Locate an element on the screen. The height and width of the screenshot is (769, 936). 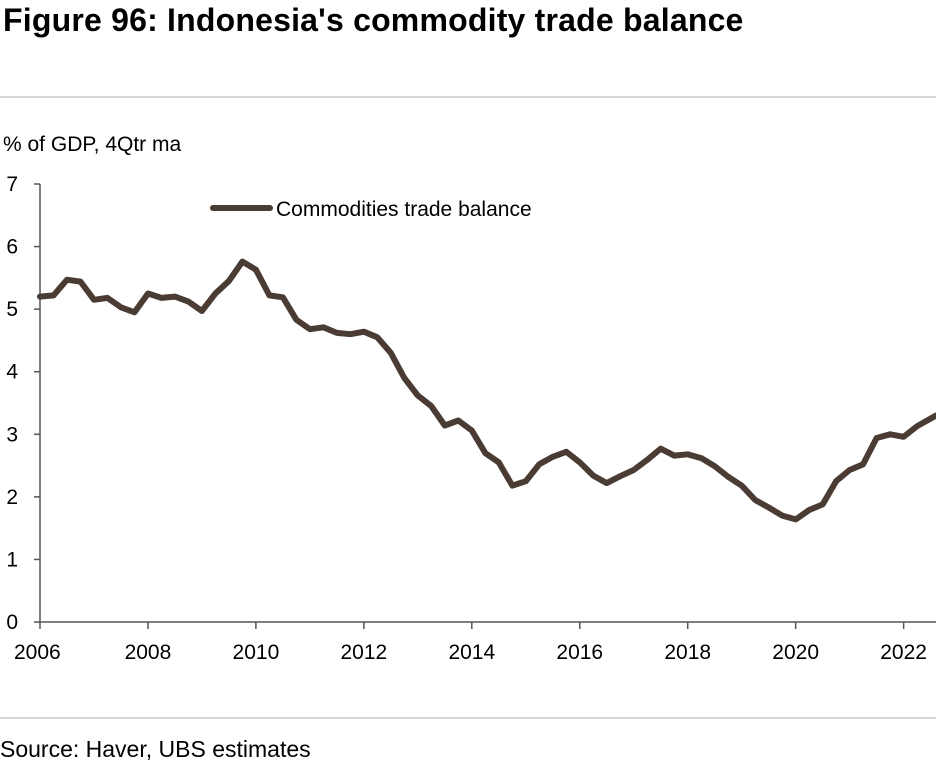
x-tick-label: 2012 is located at coordinates (363, 652).